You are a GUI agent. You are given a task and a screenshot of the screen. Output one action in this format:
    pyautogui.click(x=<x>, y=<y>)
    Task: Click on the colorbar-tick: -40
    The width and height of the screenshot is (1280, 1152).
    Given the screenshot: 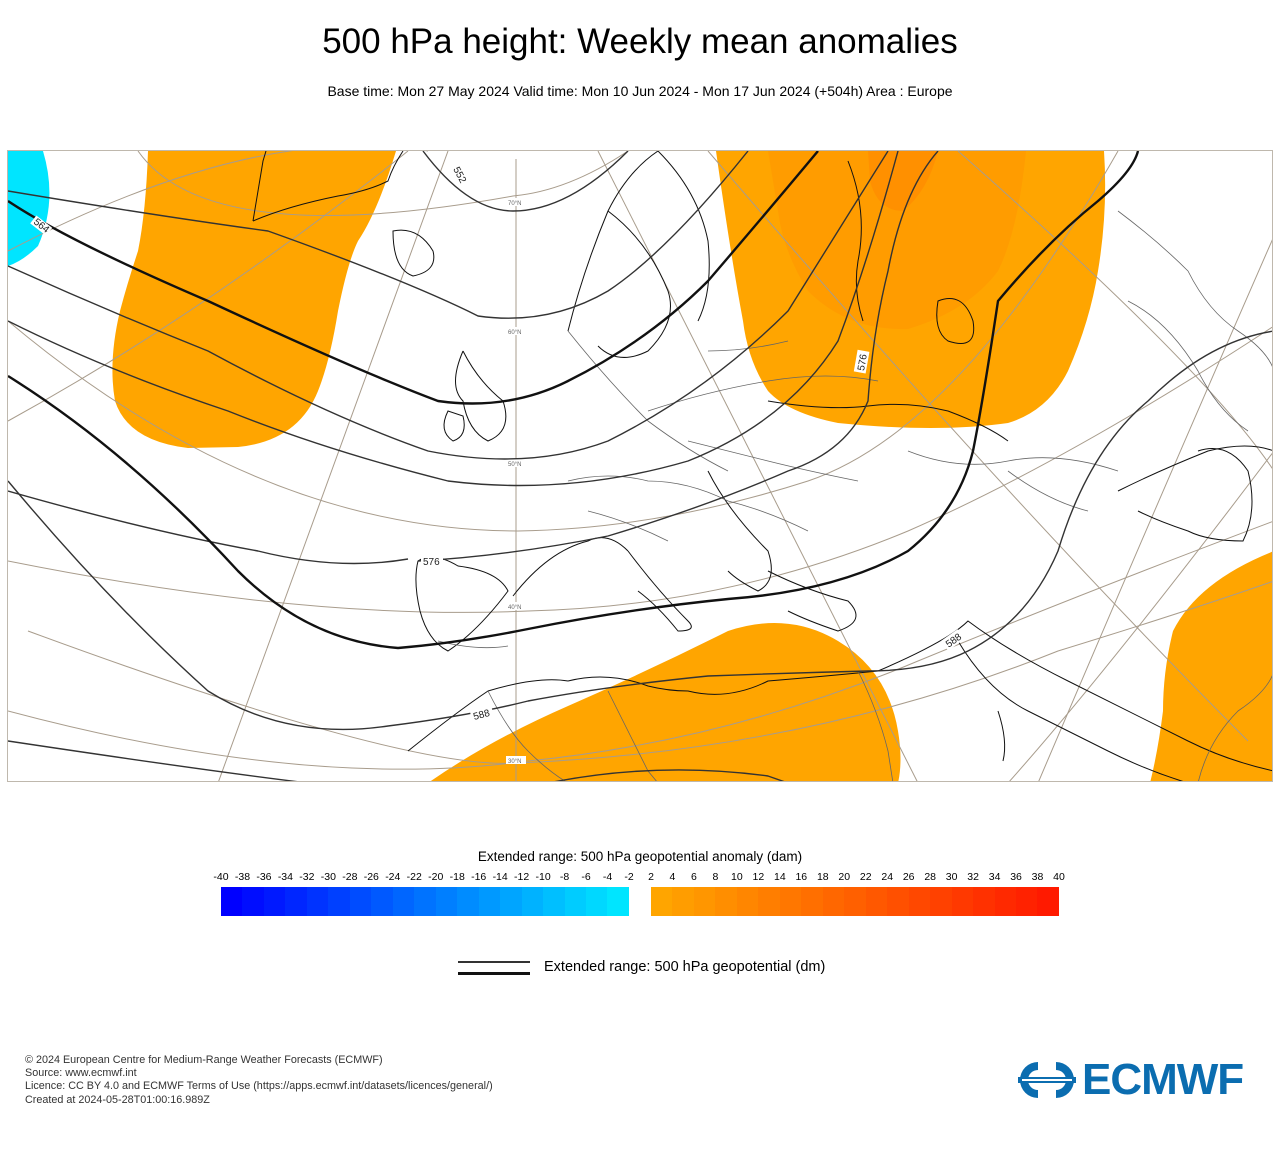 What is the action you would take?
    pyautogui.click(x=221, y=877)
    